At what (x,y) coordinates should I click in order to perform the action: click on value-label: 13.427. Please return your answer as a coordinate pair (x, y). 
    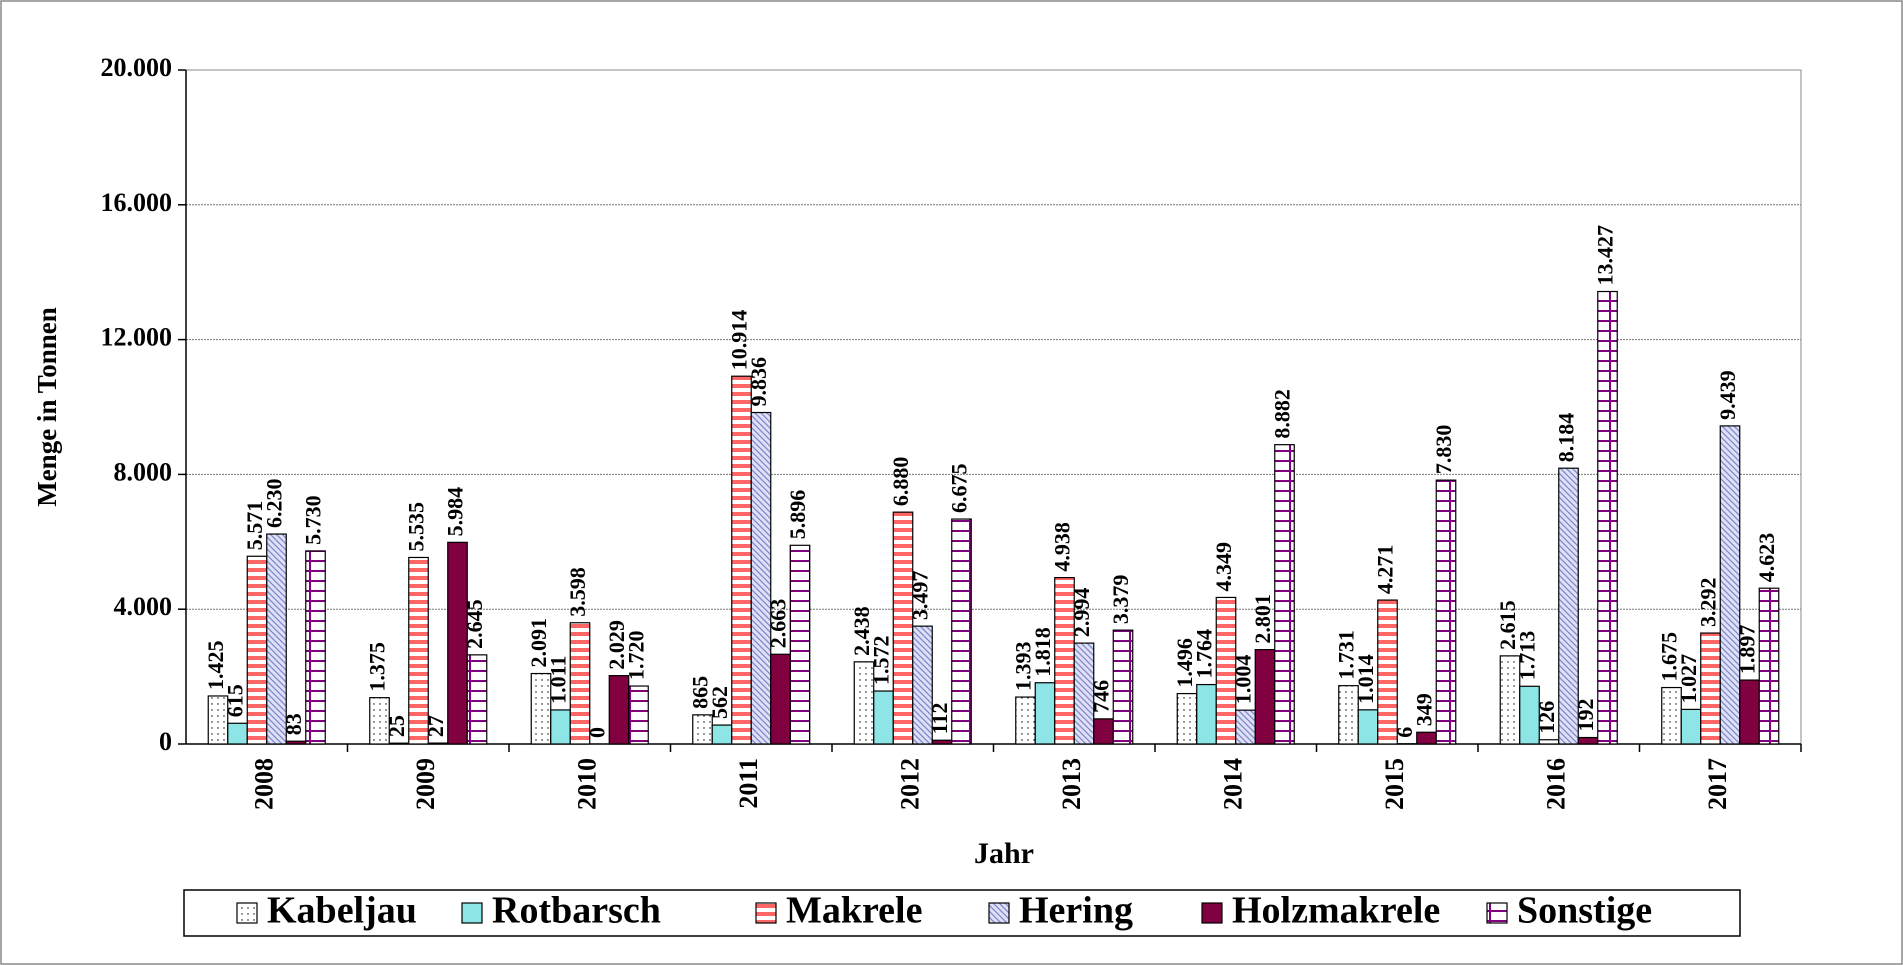
    Looking at the image, I should click on (1605, 255).